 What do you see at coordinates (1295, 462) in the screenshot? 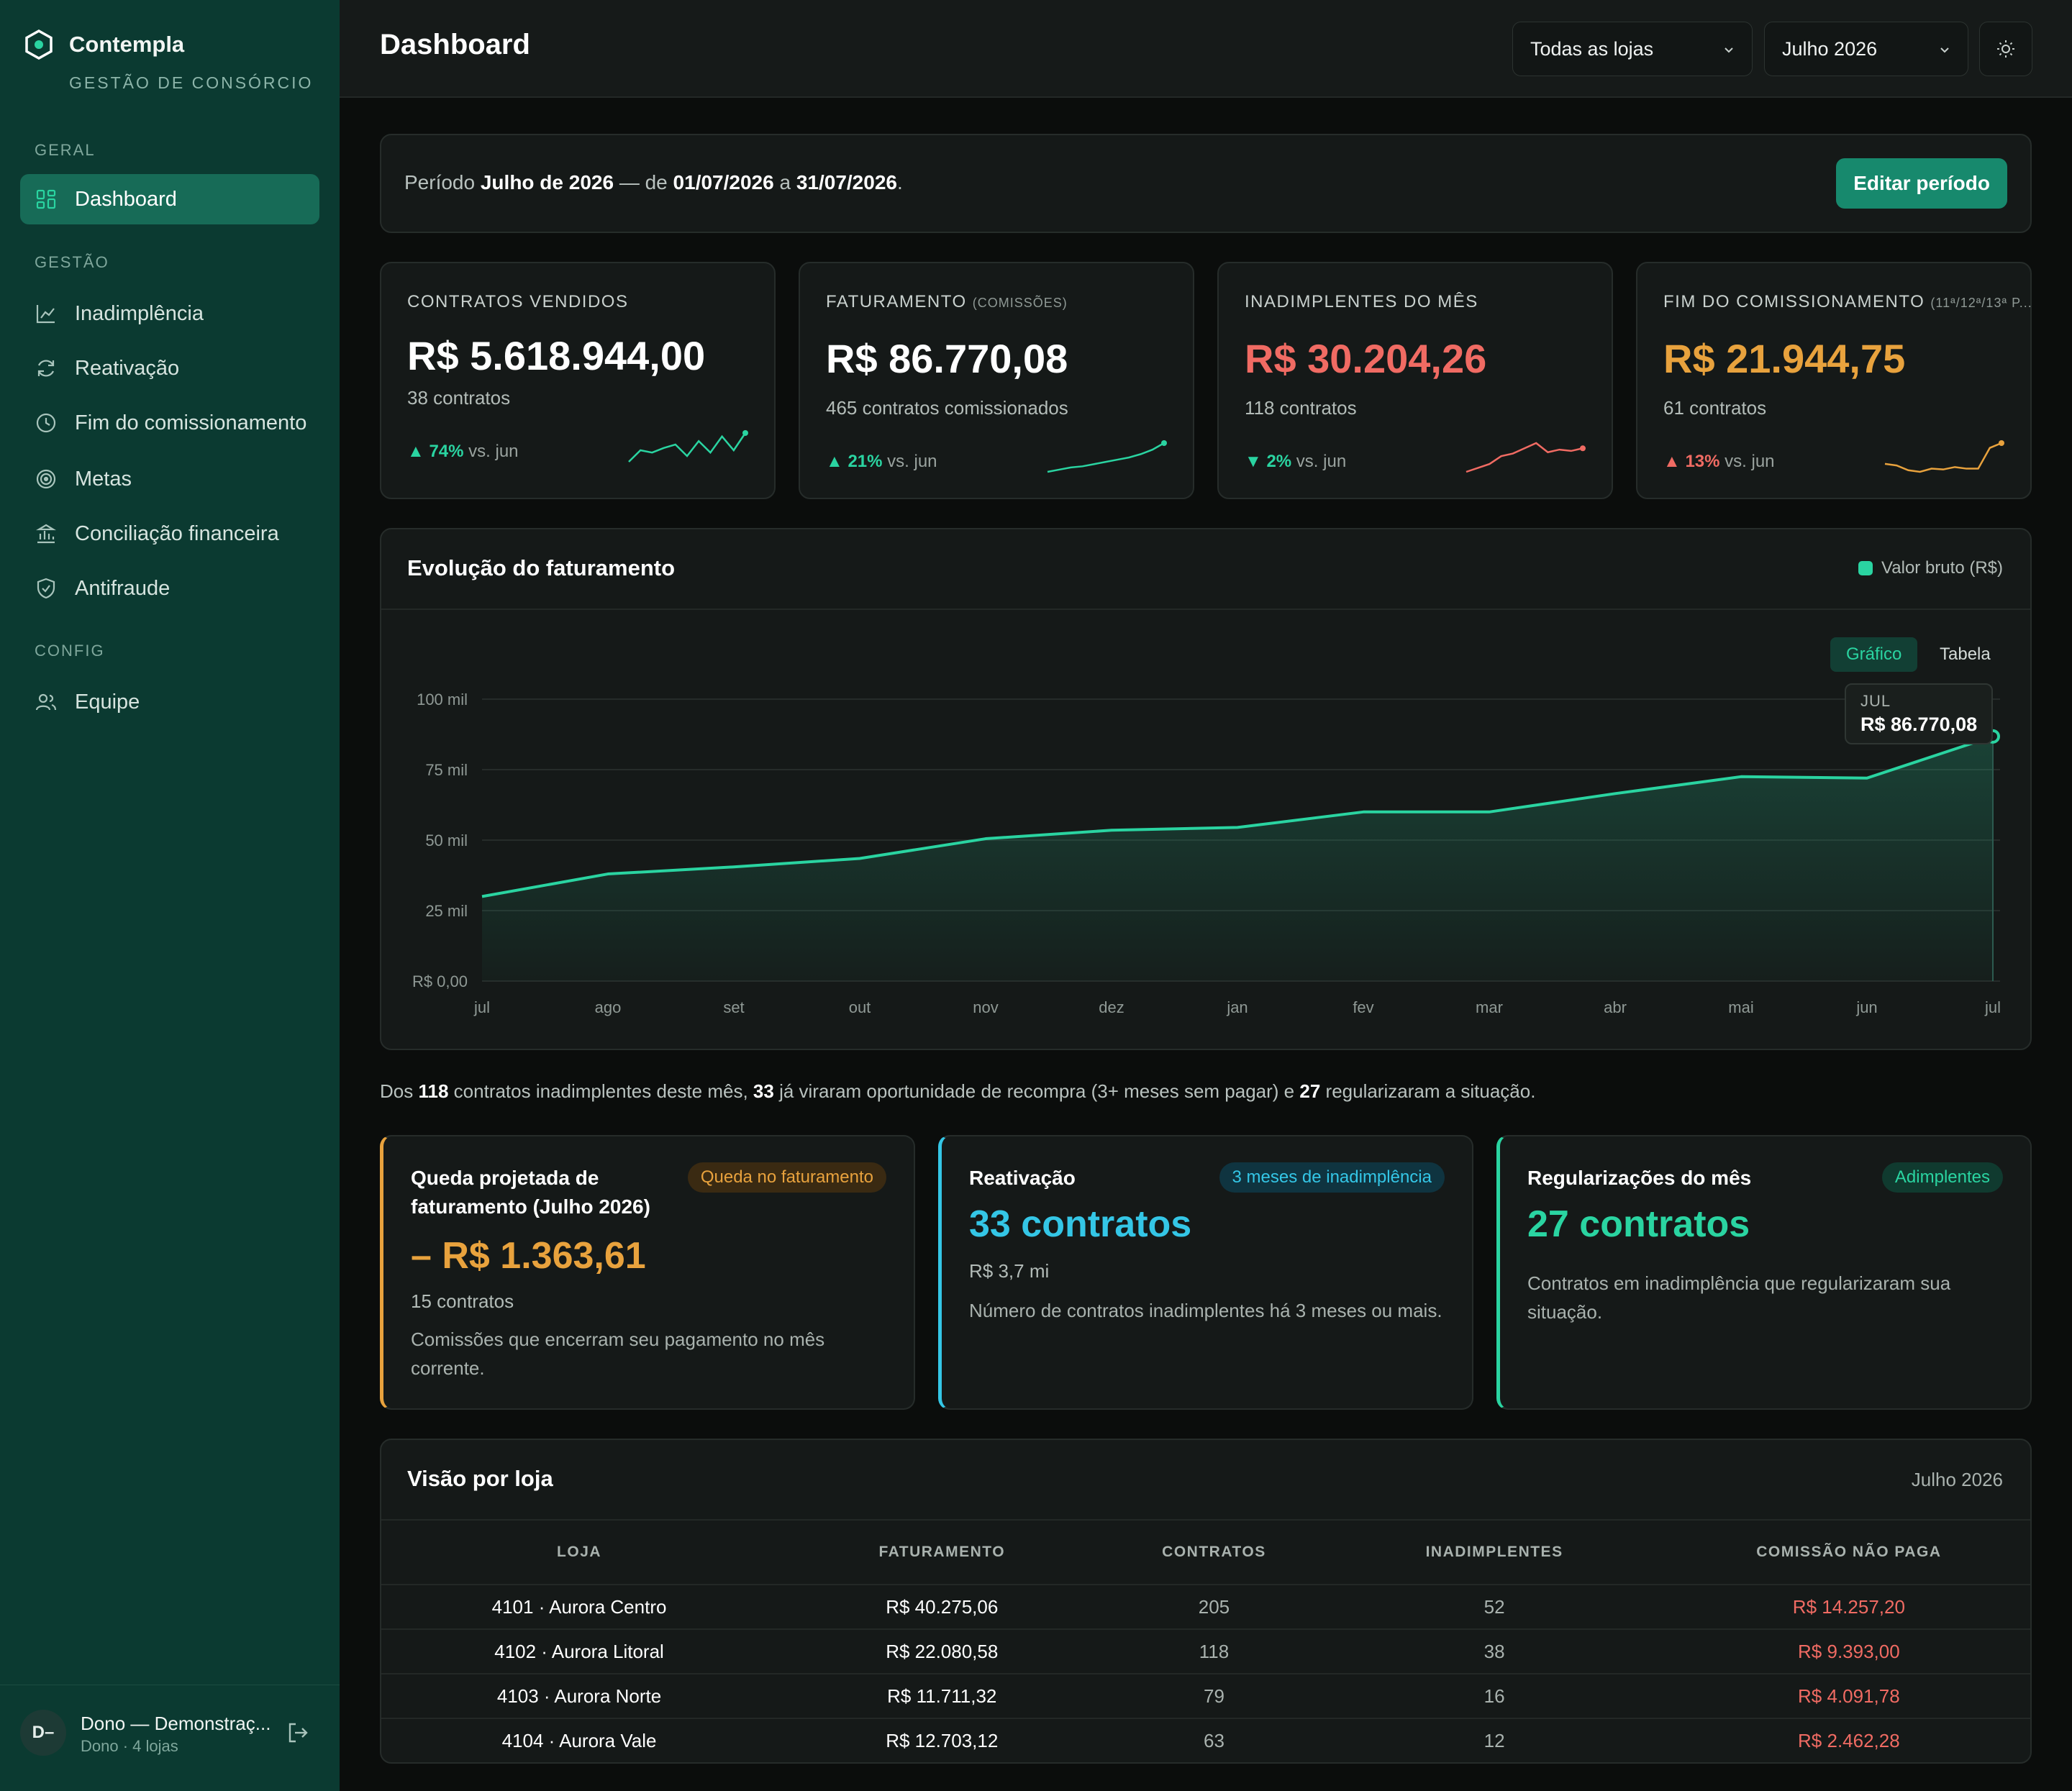
I see `kpi-trend: ▼ 2% vs. jun` at bounding box center [1295, 462].